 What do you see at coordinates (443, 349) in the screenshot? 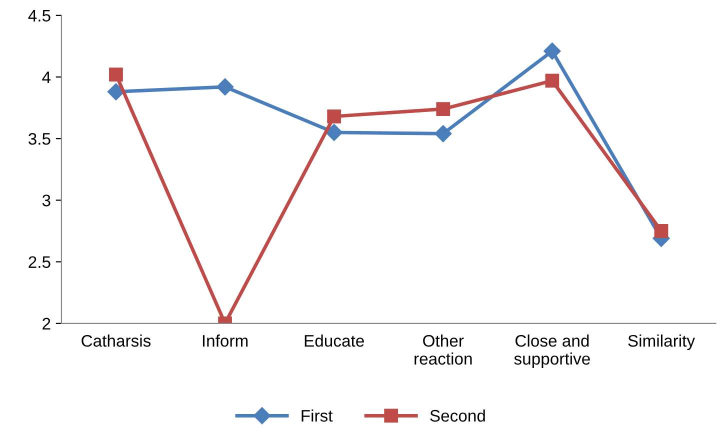
I see `x-tick-label: Other reaction` at bounding box center [443, 349].